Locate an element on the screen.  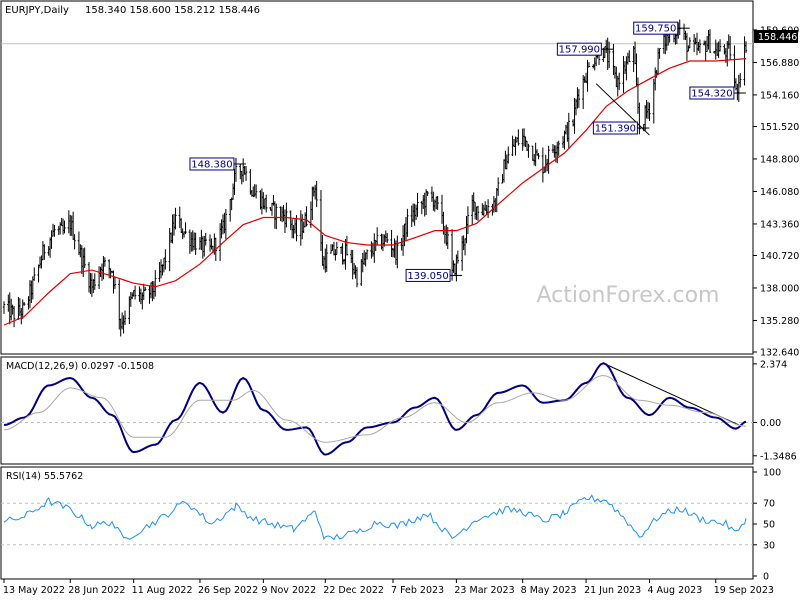
rsi-tick-label: 50 is located at coordinates (769, 525).